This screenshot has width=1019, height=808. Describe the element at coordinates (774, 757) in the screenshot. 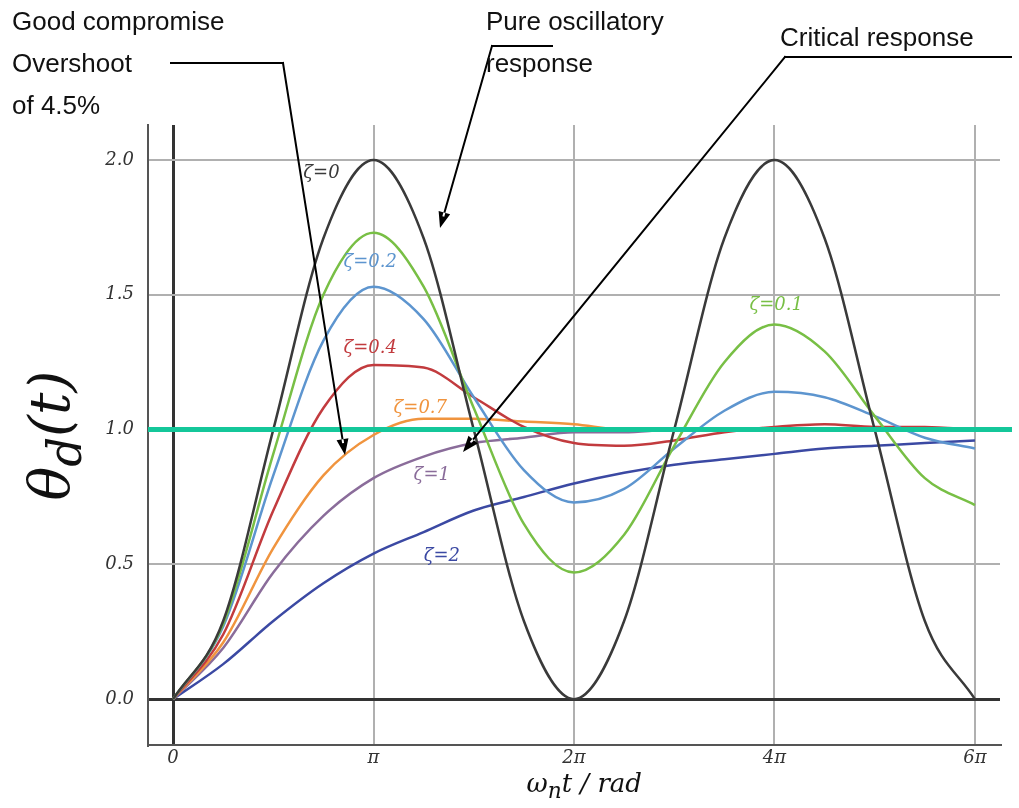

I see `x-tick-label: 4π` at that location.